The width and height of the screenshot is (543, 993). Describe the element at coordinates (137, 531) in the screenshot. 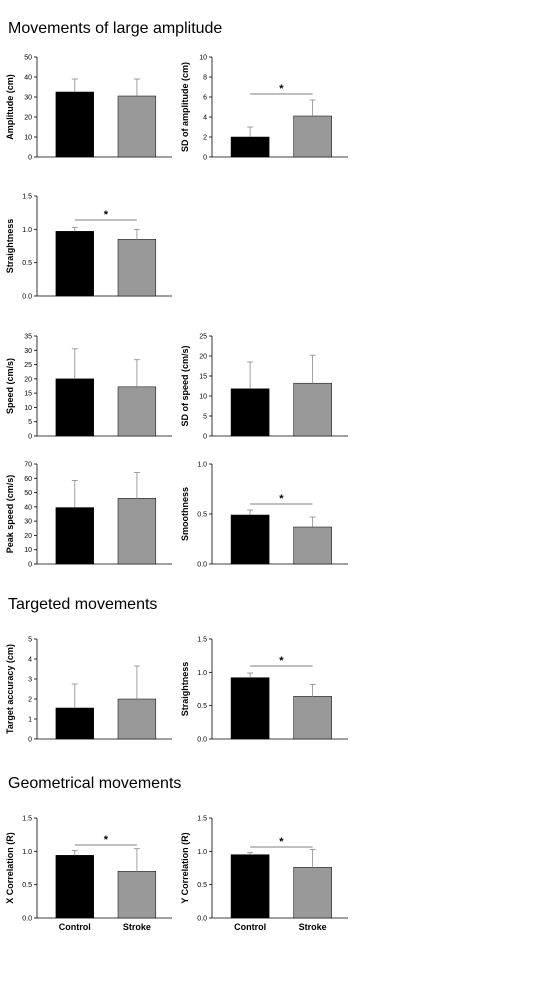

I see `chart-6-bar-stroke` at that location.